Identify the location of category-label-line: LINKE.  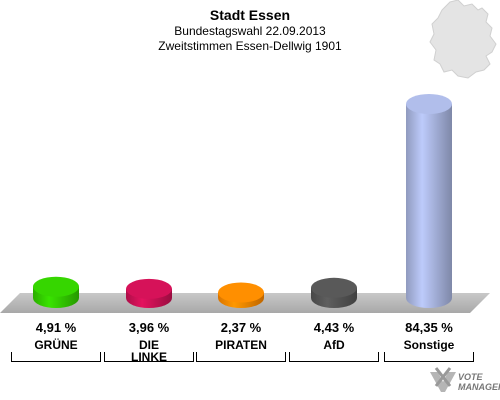
(149, 357).